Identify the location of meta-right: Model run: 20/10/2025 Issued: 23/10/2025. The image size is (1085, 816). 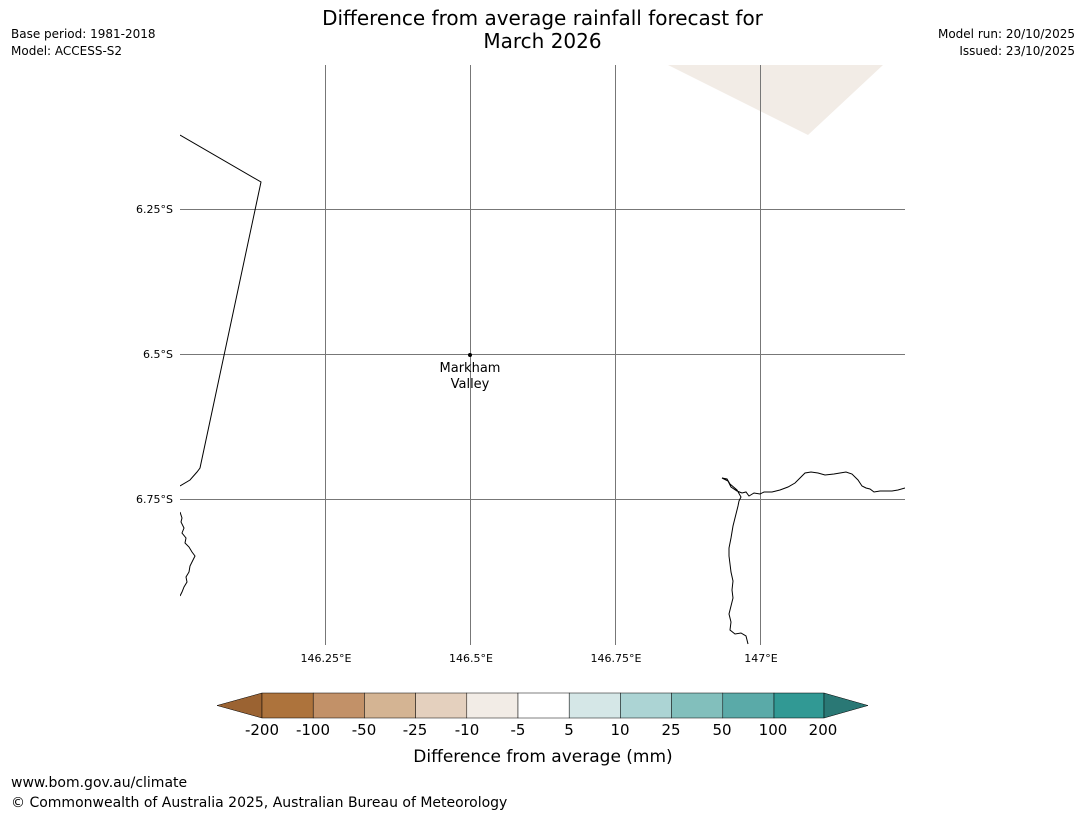
(1006, 43).